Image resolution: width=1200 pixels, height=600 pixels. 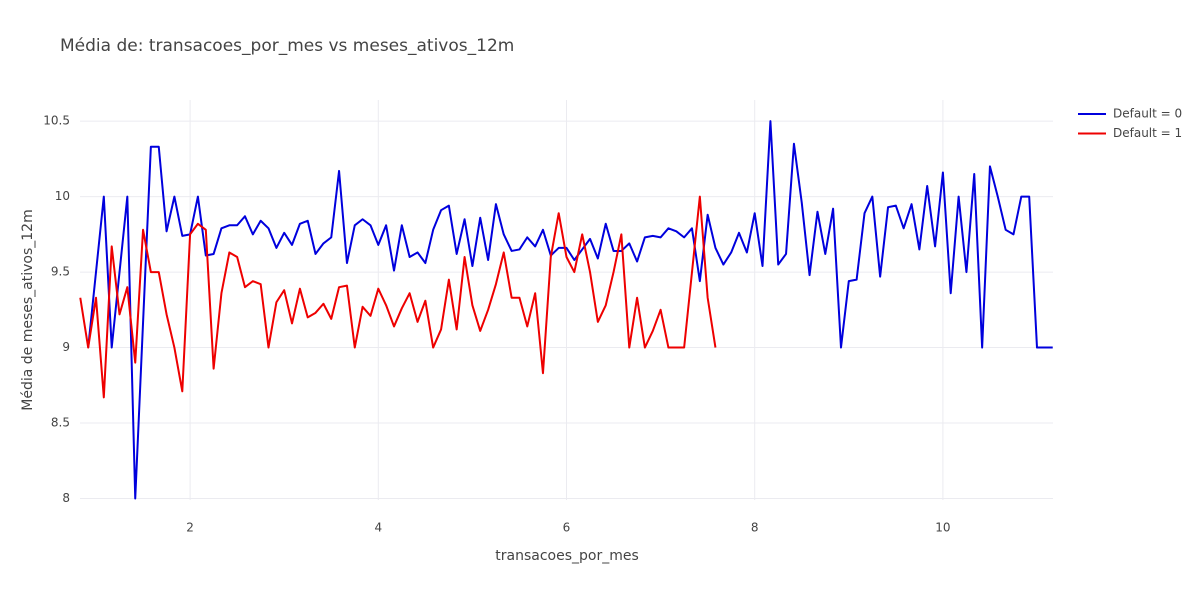 I want to click on y-tick-label: 10.5, so click(x=56, y=121).